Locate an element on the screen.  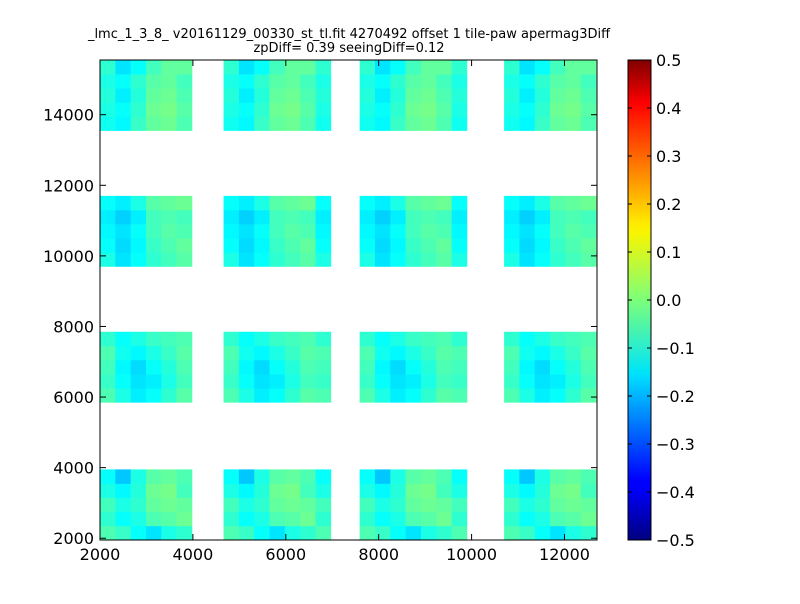
y-tick-label: 4000 is located at coordinates (73, 468).